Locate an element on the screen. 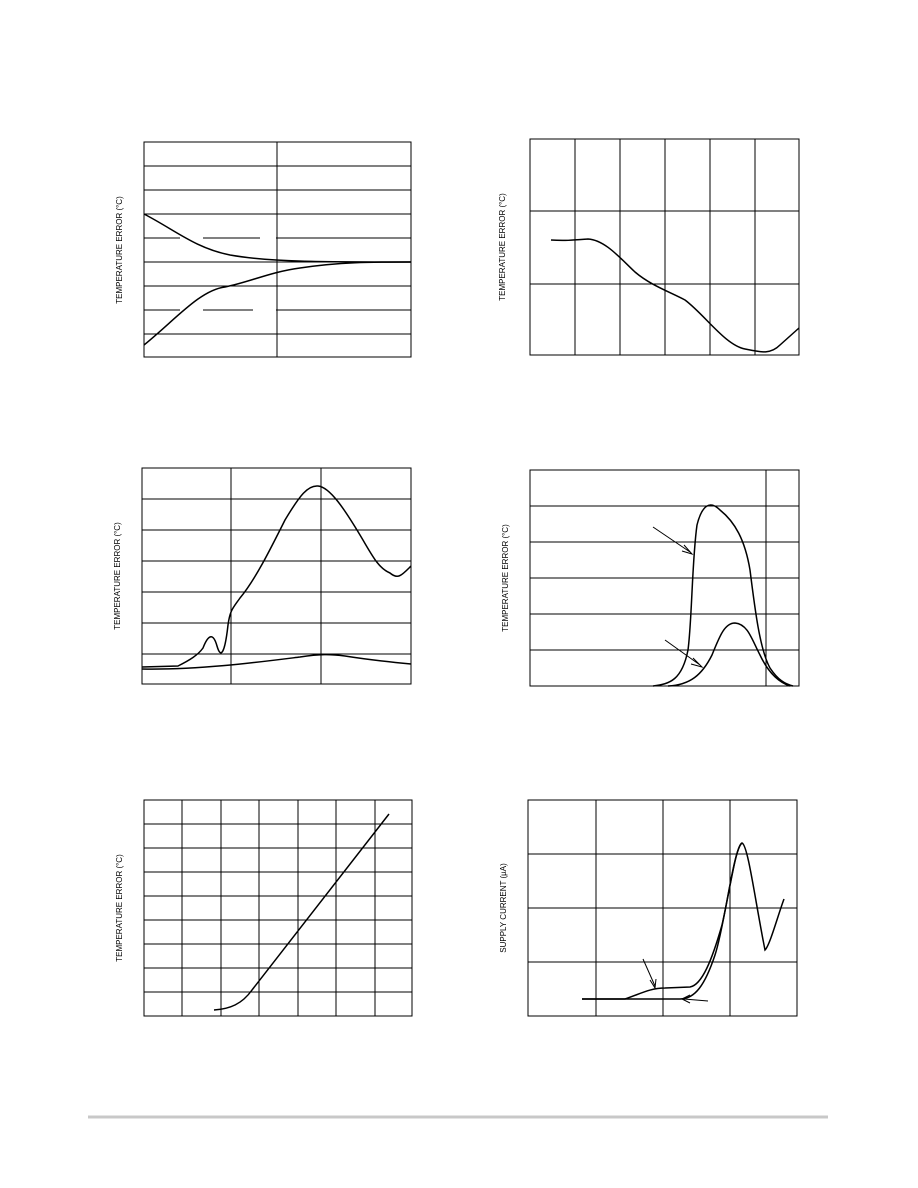 Image resolution: width=918 pixels, height=1188 pixels. y-axis-label: SUPPLY CURRENT (µA) is located at coordinates (503, 908).